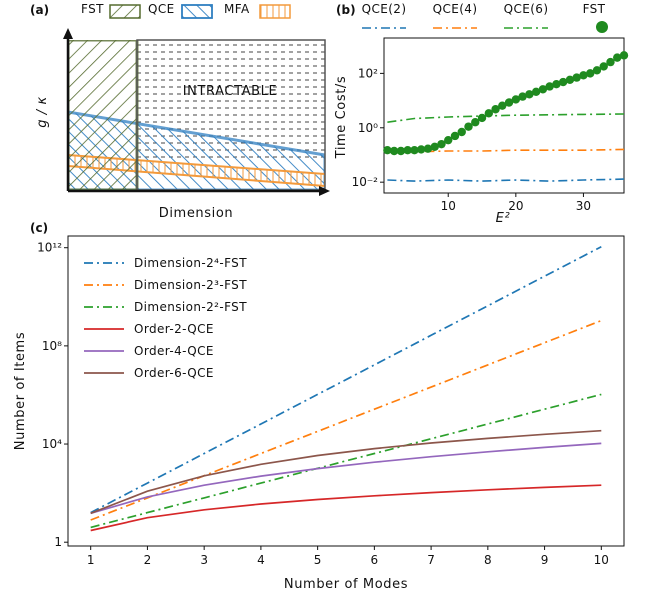 This screenshot has height=602, width=648. Describe the element at coordinates (190, 307) in the screenshot. I see `panel-c-legend-dimension-2-fst-label: Dimension-2²-FST` at that location.